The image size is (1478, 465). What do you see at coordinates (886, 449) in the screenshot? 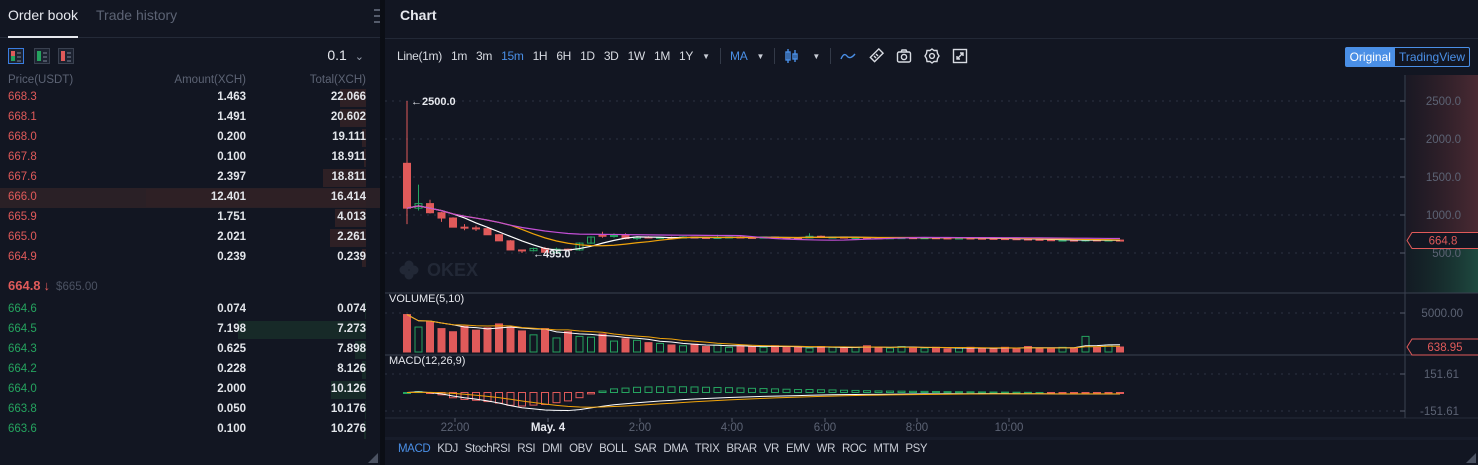
I see `indicator-tab-mtm: MTM` at bounding box center [886, 449].